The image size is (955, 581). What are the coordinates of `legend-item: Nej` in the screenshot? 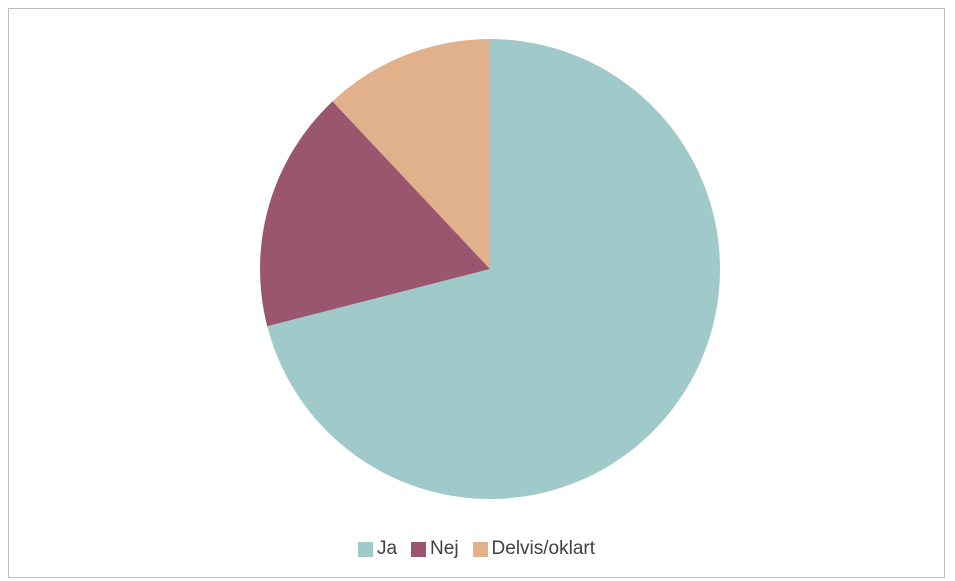 It's located at (435, 549).